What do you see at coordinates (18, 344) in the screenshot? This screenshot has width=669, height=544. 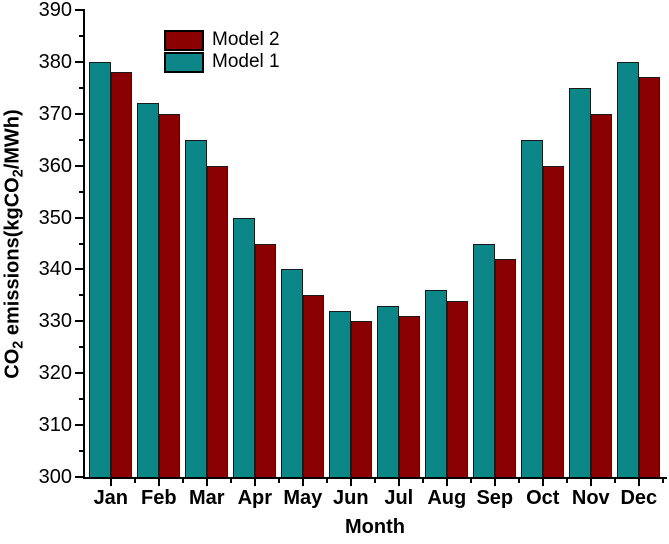 I see `y-axis-title-subscript: 2` at bounding box center [18, 344].